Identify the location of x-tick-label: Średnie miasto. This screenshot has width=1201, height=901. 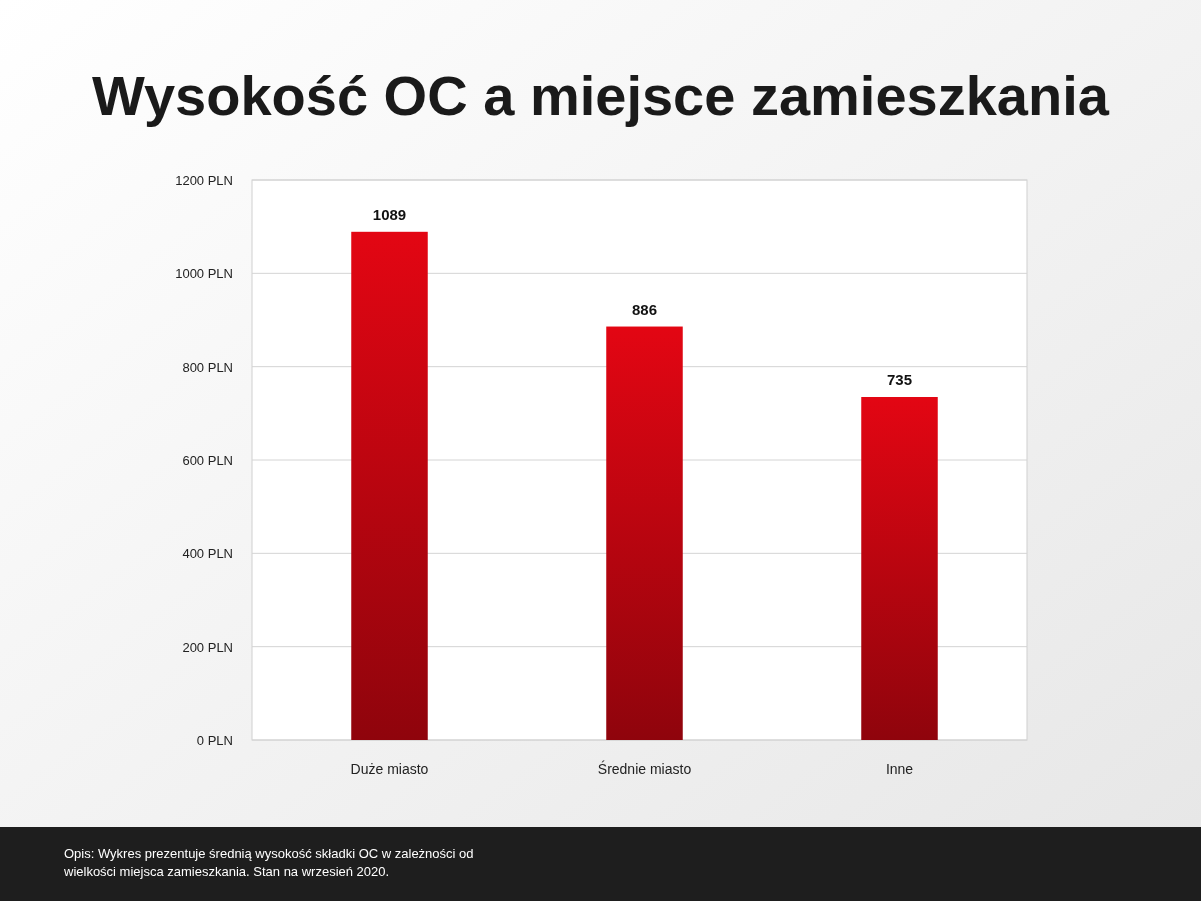
(644, 768).